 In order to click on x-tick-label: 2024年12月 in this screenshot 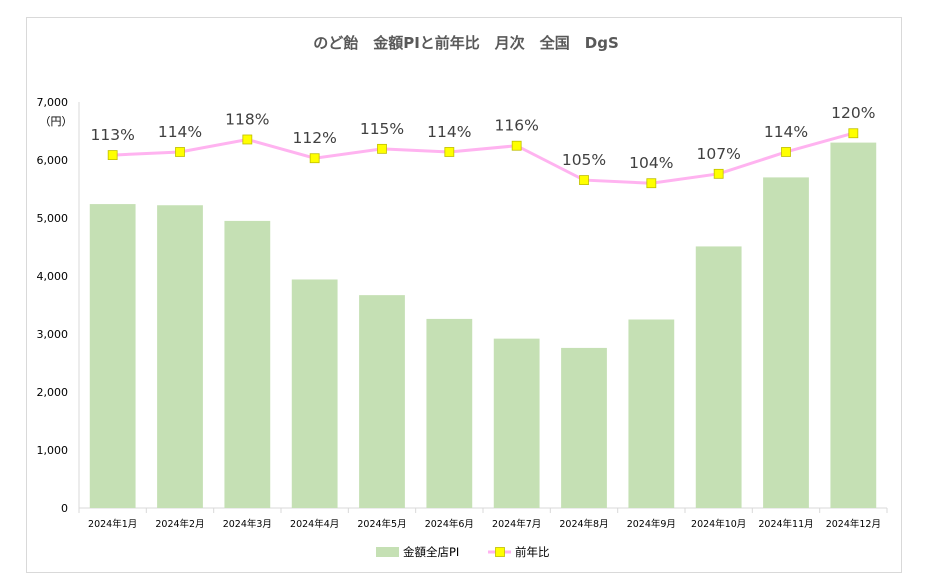, I will do `click(853, 524)`.